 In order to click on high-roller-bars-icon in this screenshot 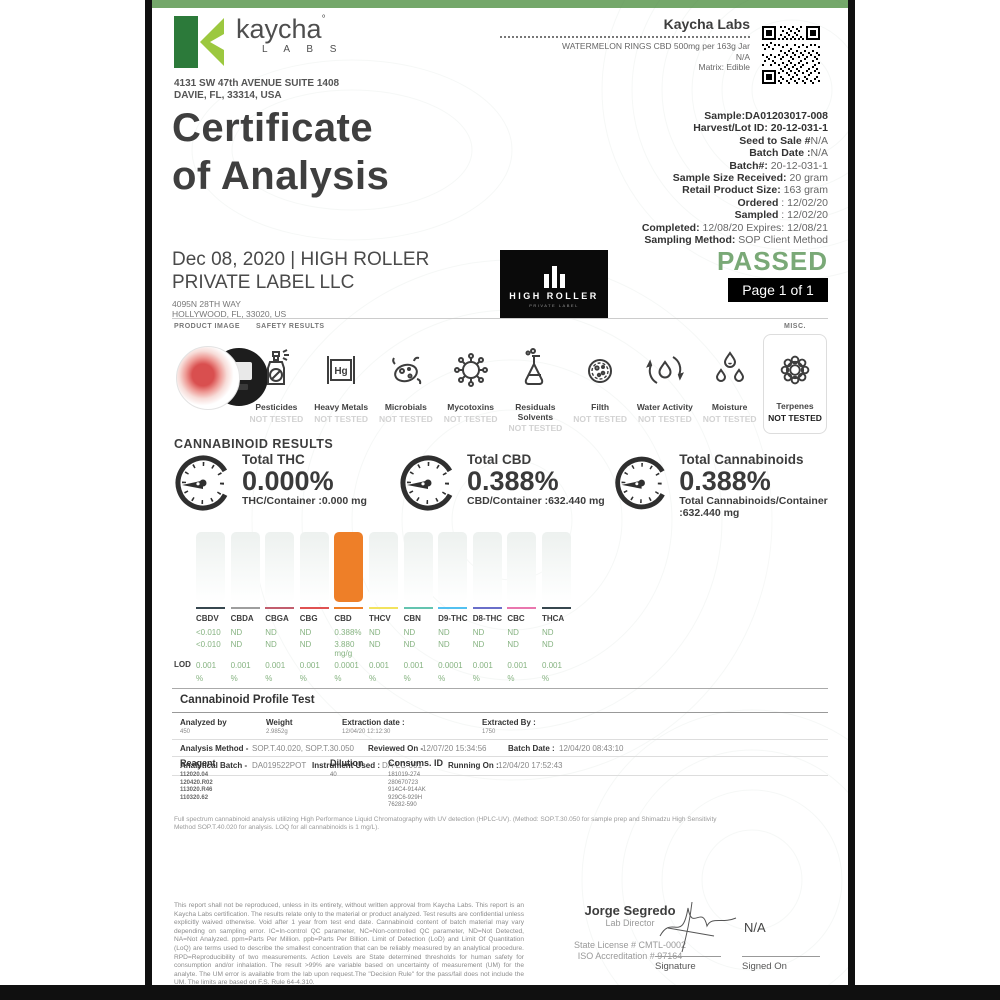, I will do `click(554, 269)`.